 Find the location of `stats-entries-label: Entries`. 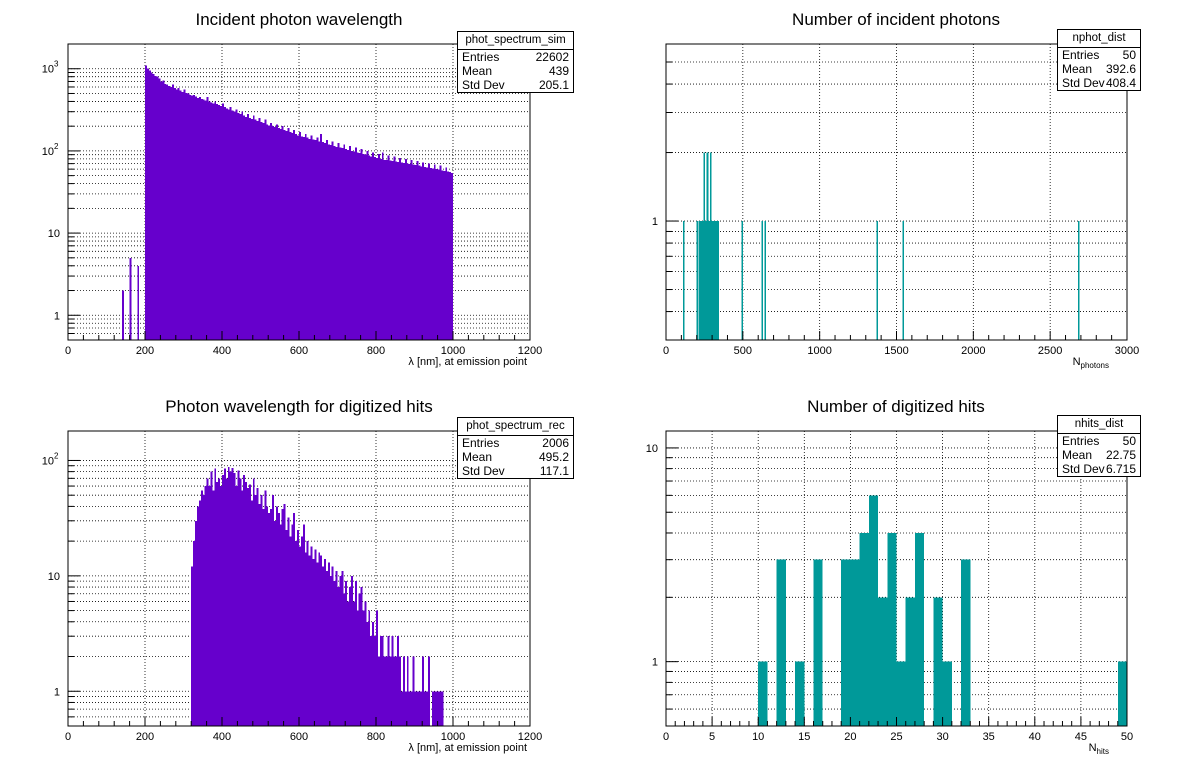

stats-entries-label: Entries is located at coordinates (1081, 441).